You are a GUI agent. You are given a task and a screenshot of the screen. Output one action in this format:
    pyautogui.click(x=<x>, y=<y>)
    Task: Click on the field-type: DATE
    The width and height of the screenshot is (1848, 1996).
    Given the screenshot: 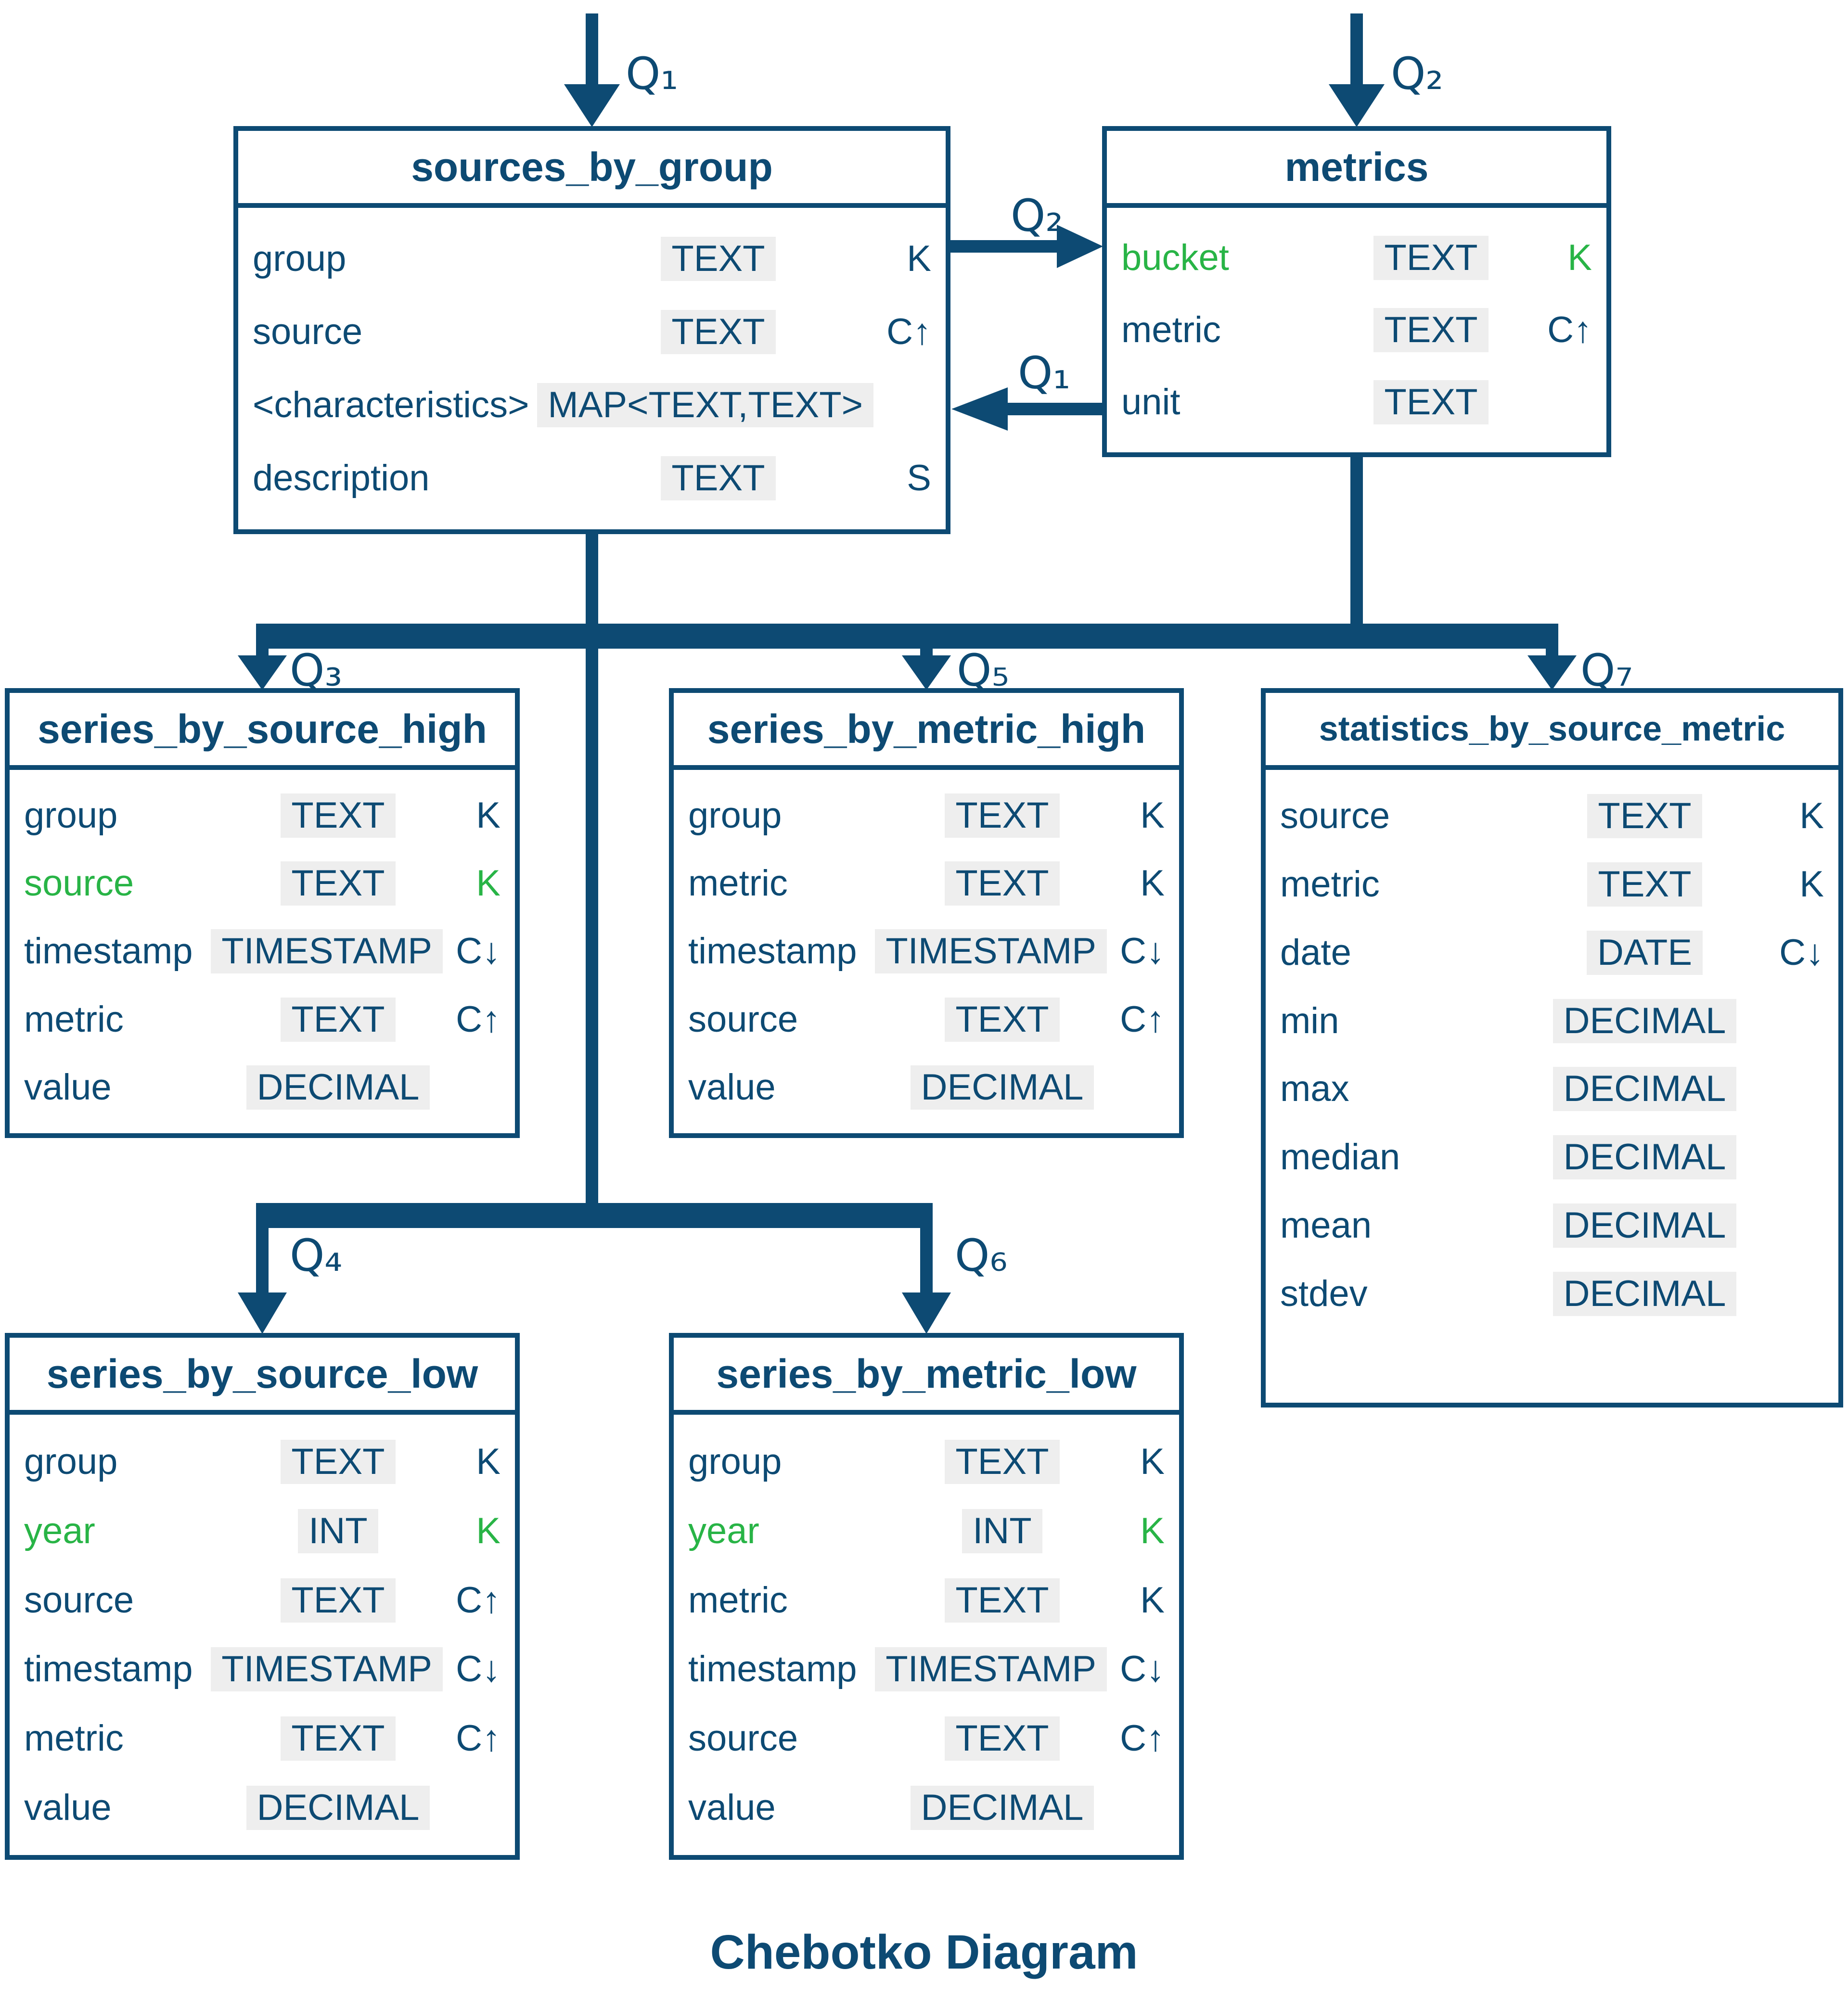 What is the action you would take?
    pyautogui.click(x=1644, y=952)
    